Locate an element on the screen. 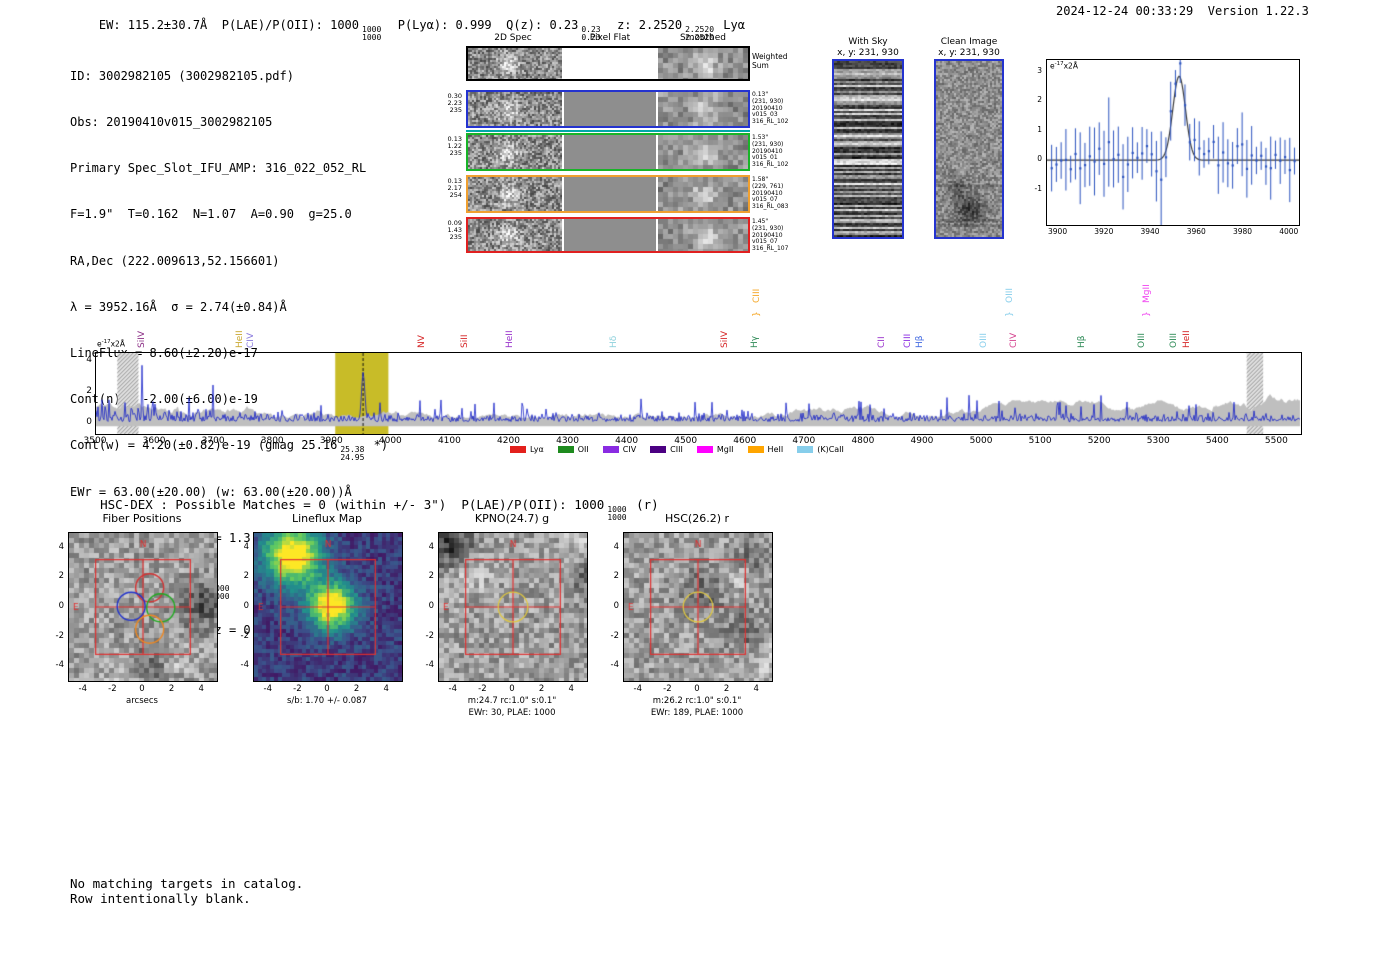  zoom-ytick-label: 0 is located at coordinates (1039, 159).